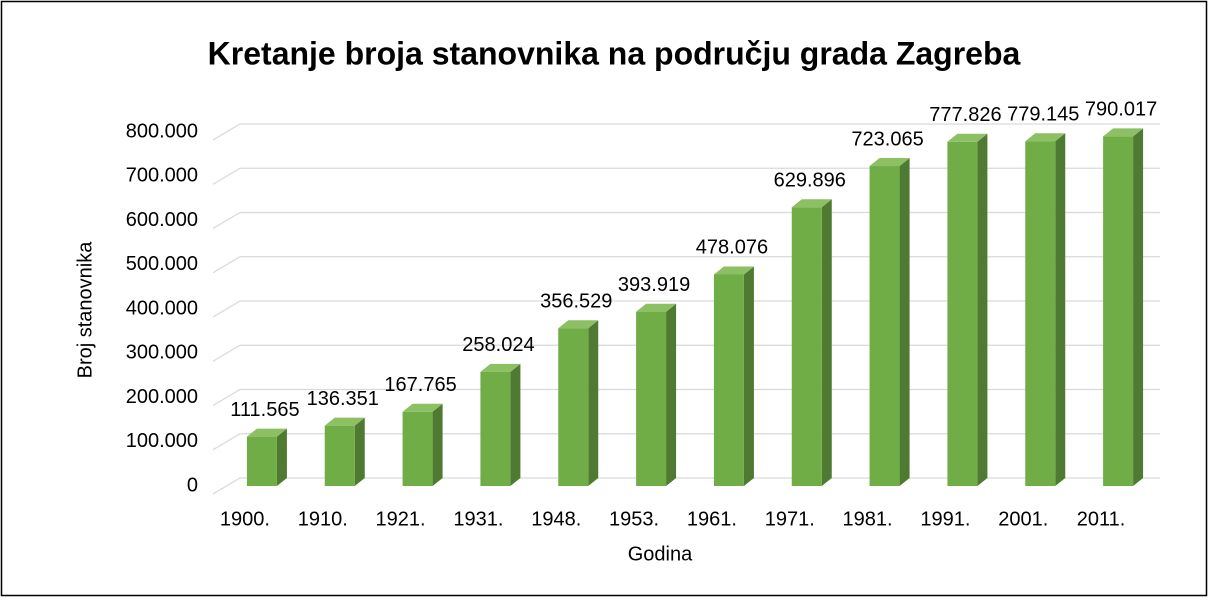 The width and height of the screenshot is (1208, 602). Describe the element at coordinates (654, 285) in the screenshot. I see `data-label: 393.919` at that location.